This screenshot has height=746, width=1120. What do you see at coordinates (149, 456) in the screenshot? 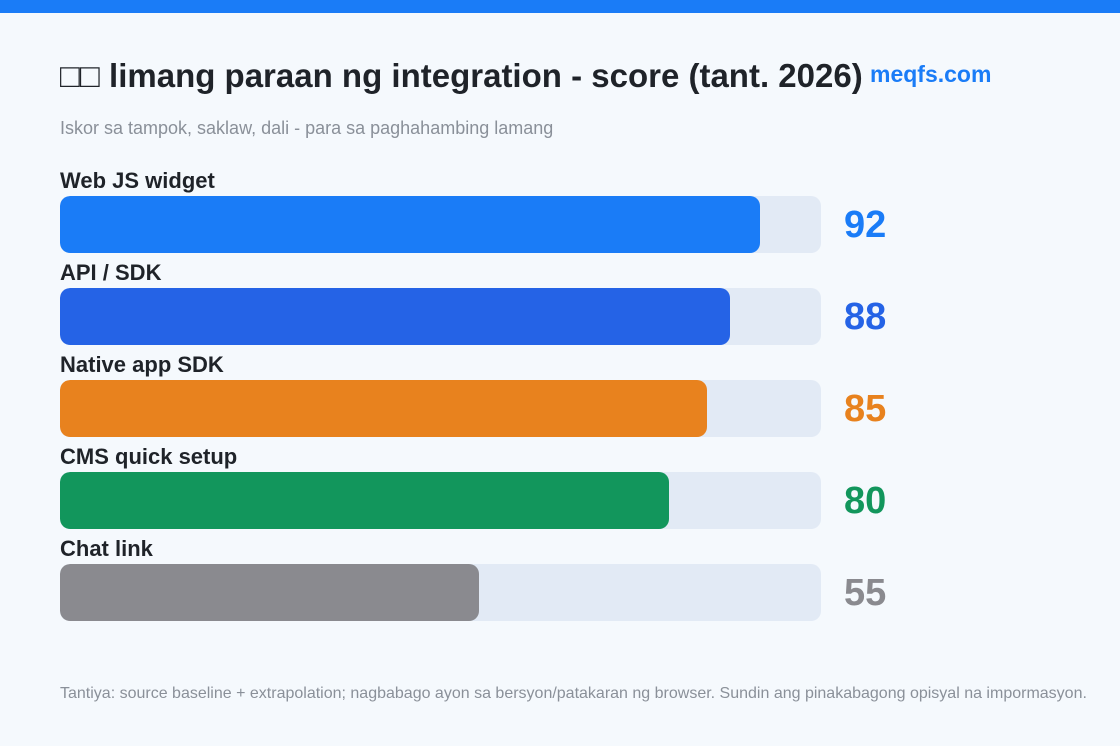
I see `category-label: CMS quick setup` at bounding box center [149, 456].